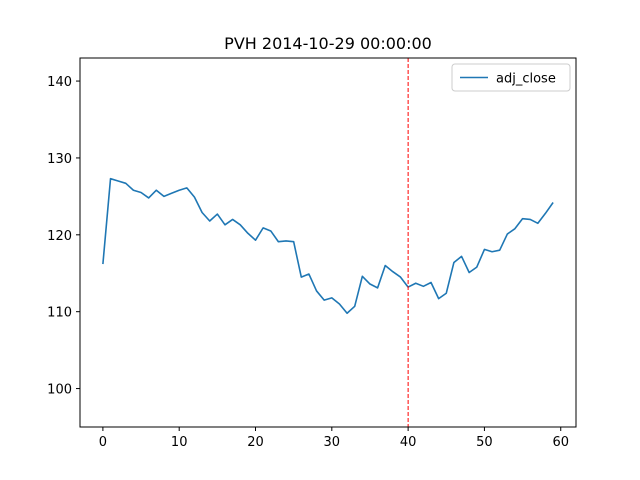 Image resolution: width=640 pixels, height=480 pixels. What do you see at coordinates (332, 442) in the screenshot?
I see `x-tick-label: 30` at bounding box center [332, 442].